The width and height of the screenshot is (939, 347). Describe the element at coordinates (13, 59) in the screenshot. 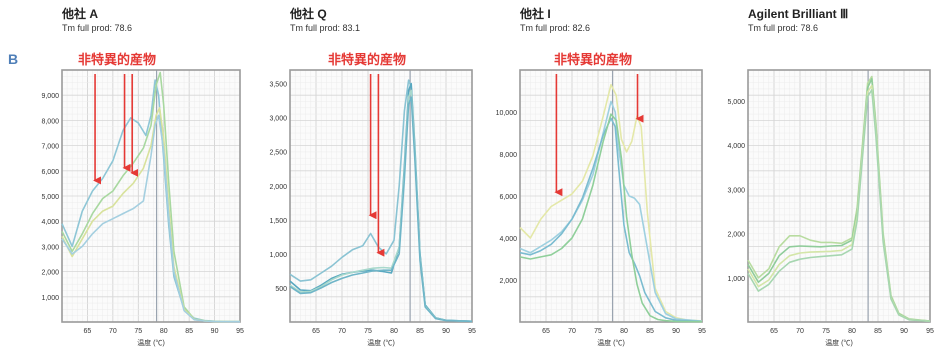

I see `panel-label: B` at that location.